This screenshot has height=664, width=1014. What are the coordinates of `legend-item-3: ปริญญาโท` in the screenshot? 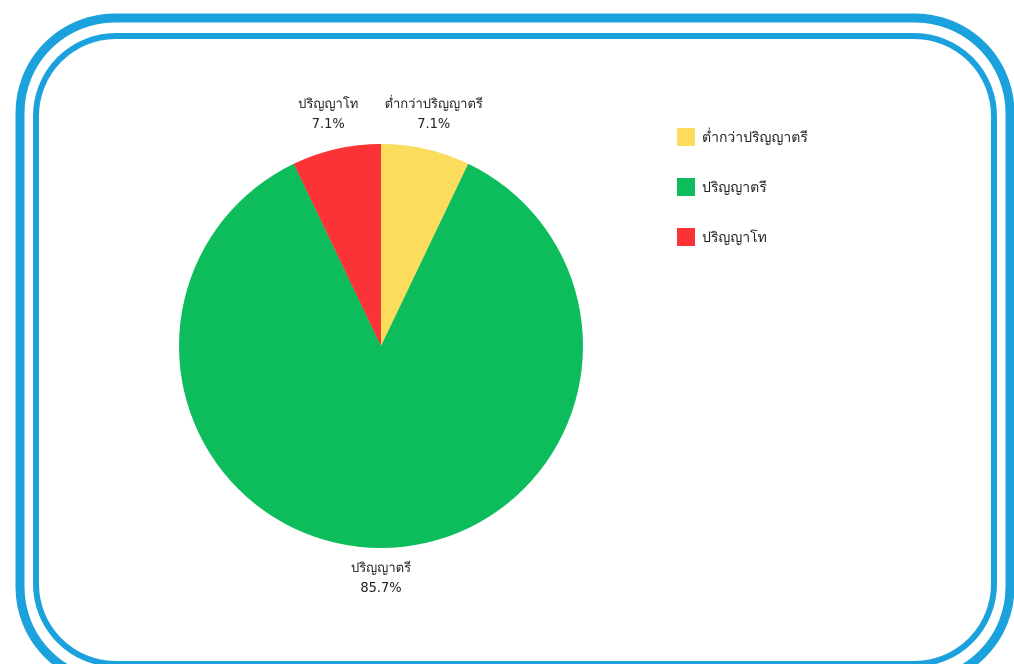 It's located at (722, 237).